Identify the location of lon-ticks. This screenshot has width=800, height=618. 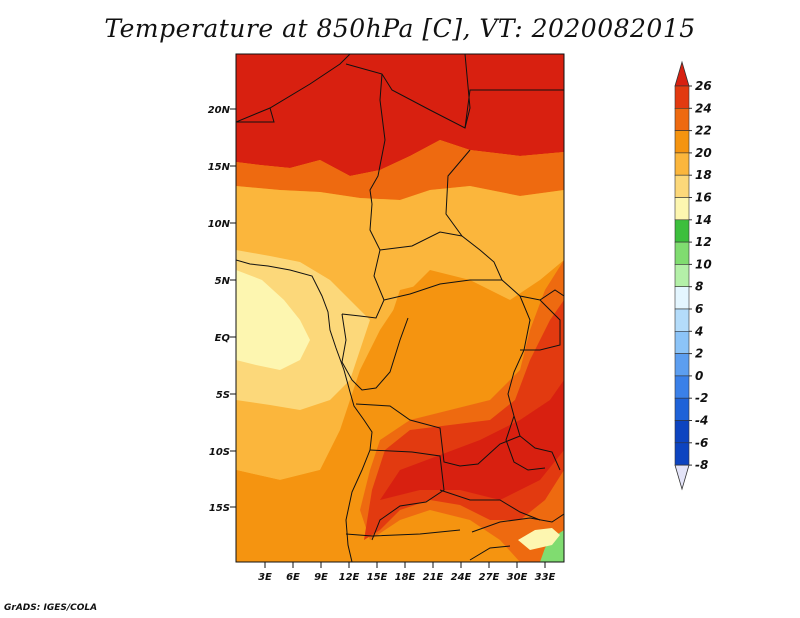
(405, 565).